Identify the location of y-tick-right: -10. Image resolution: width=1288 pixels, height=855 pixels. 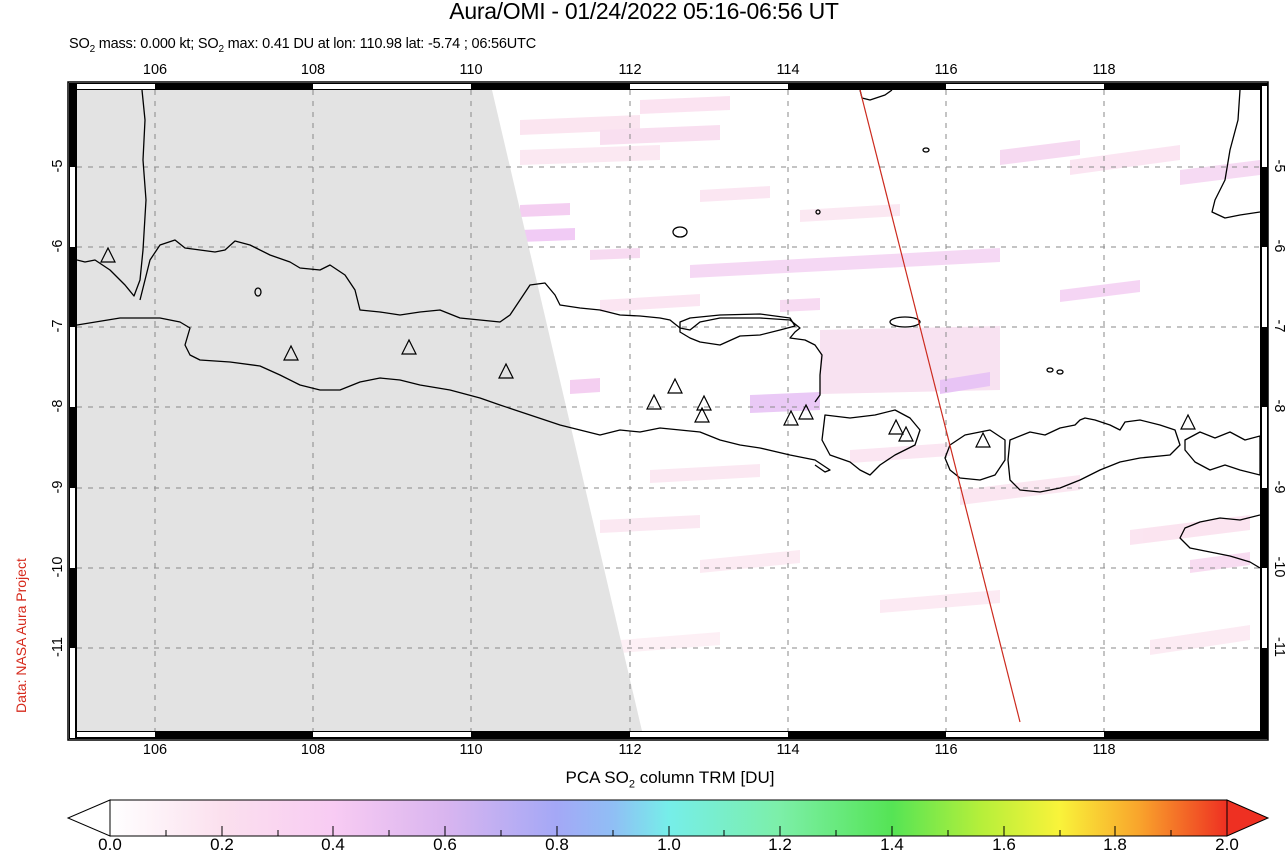
(1279, 567).